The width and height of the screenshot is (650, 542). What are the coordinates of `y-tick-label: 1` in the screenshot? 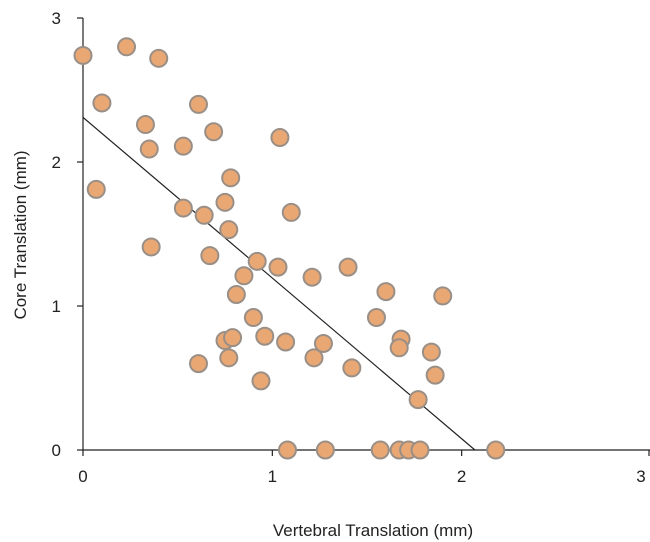 It's located at (56, 306).